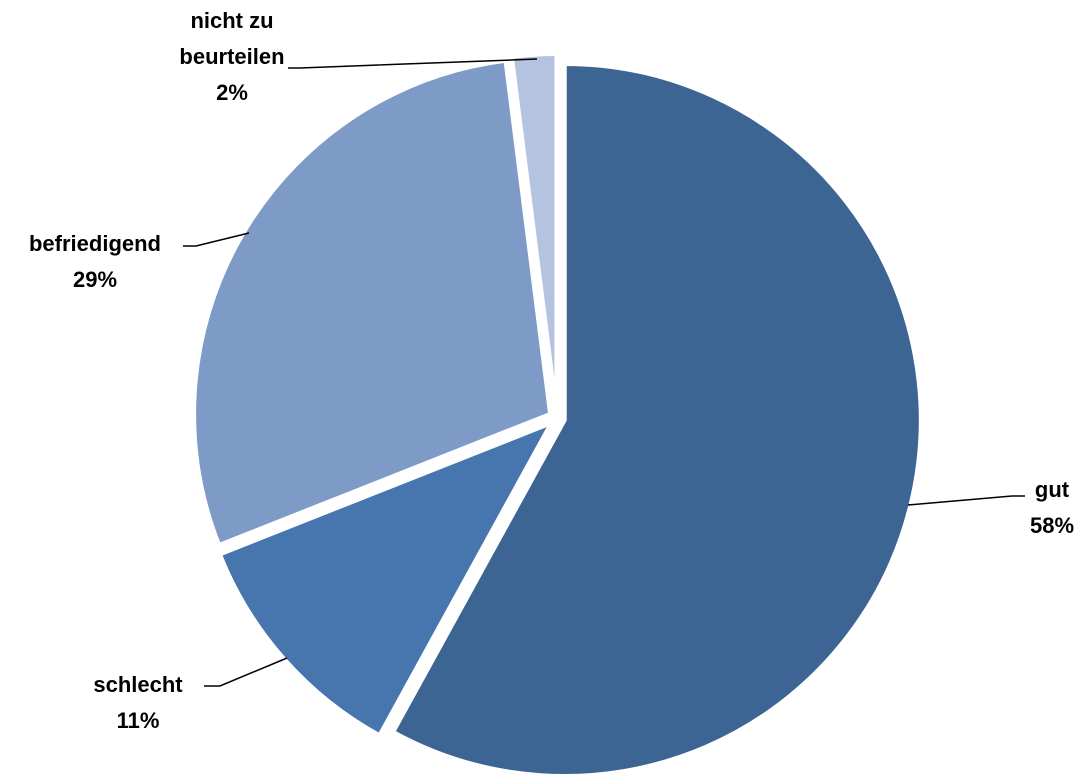 The width and height of the screenshot is (1086, 776). What do you see at coordinates (95, 261) in the screenshot?
I see `data-label-befriedigend: befriedigend 29%` at bounding box center [95, 261].